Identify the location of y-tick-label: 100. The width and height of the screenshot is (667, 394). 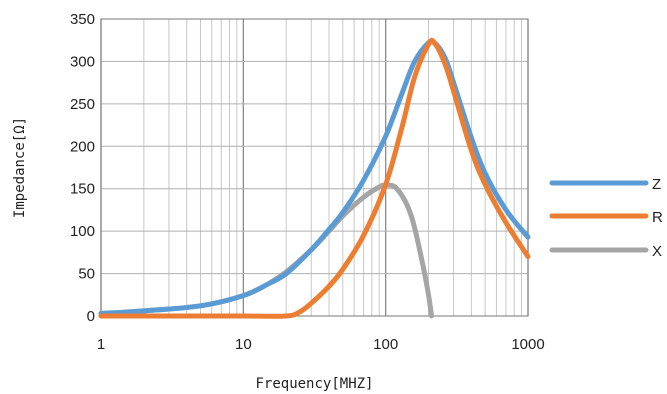
(82, 231).